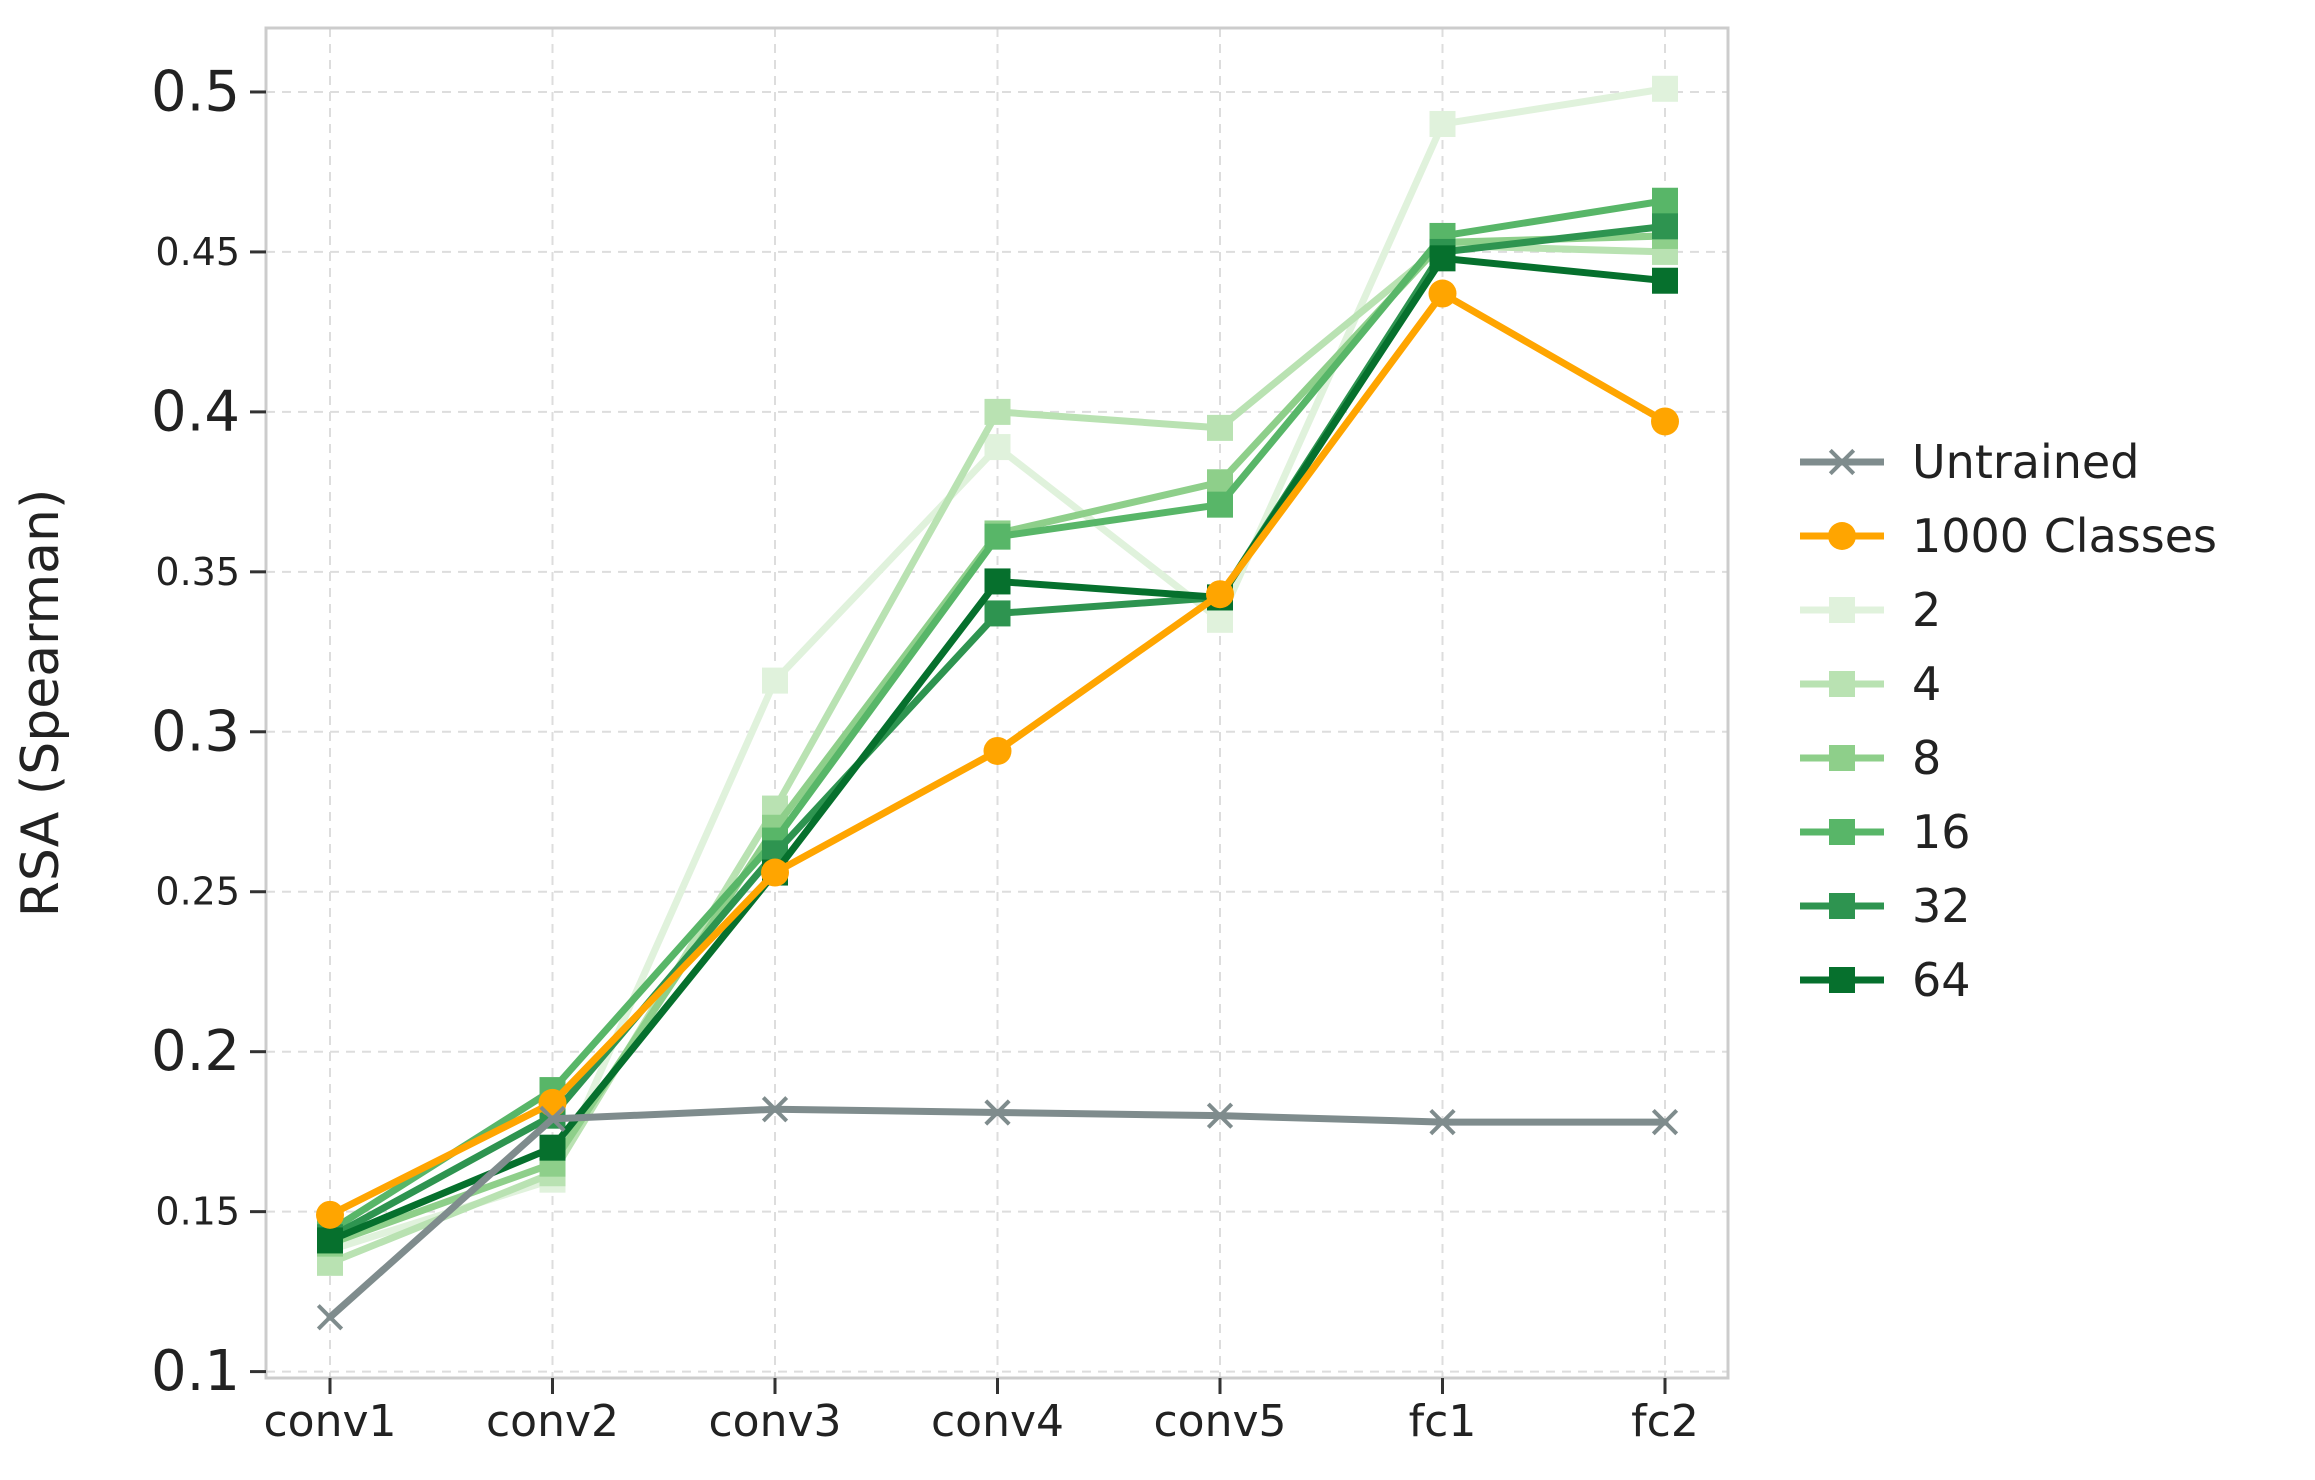  I want to click on y-tick-label: 0.1, so click(195, 1371).